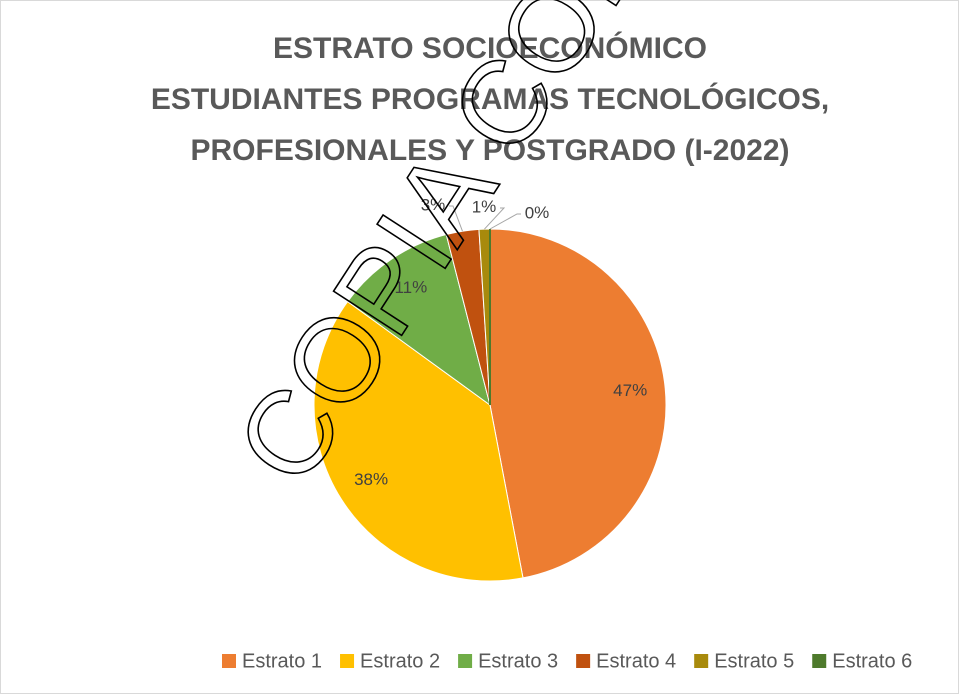  Describe the element at coordinates (400, 661) in the screenshot. I see `legend-label: Estrato 2` at that location.